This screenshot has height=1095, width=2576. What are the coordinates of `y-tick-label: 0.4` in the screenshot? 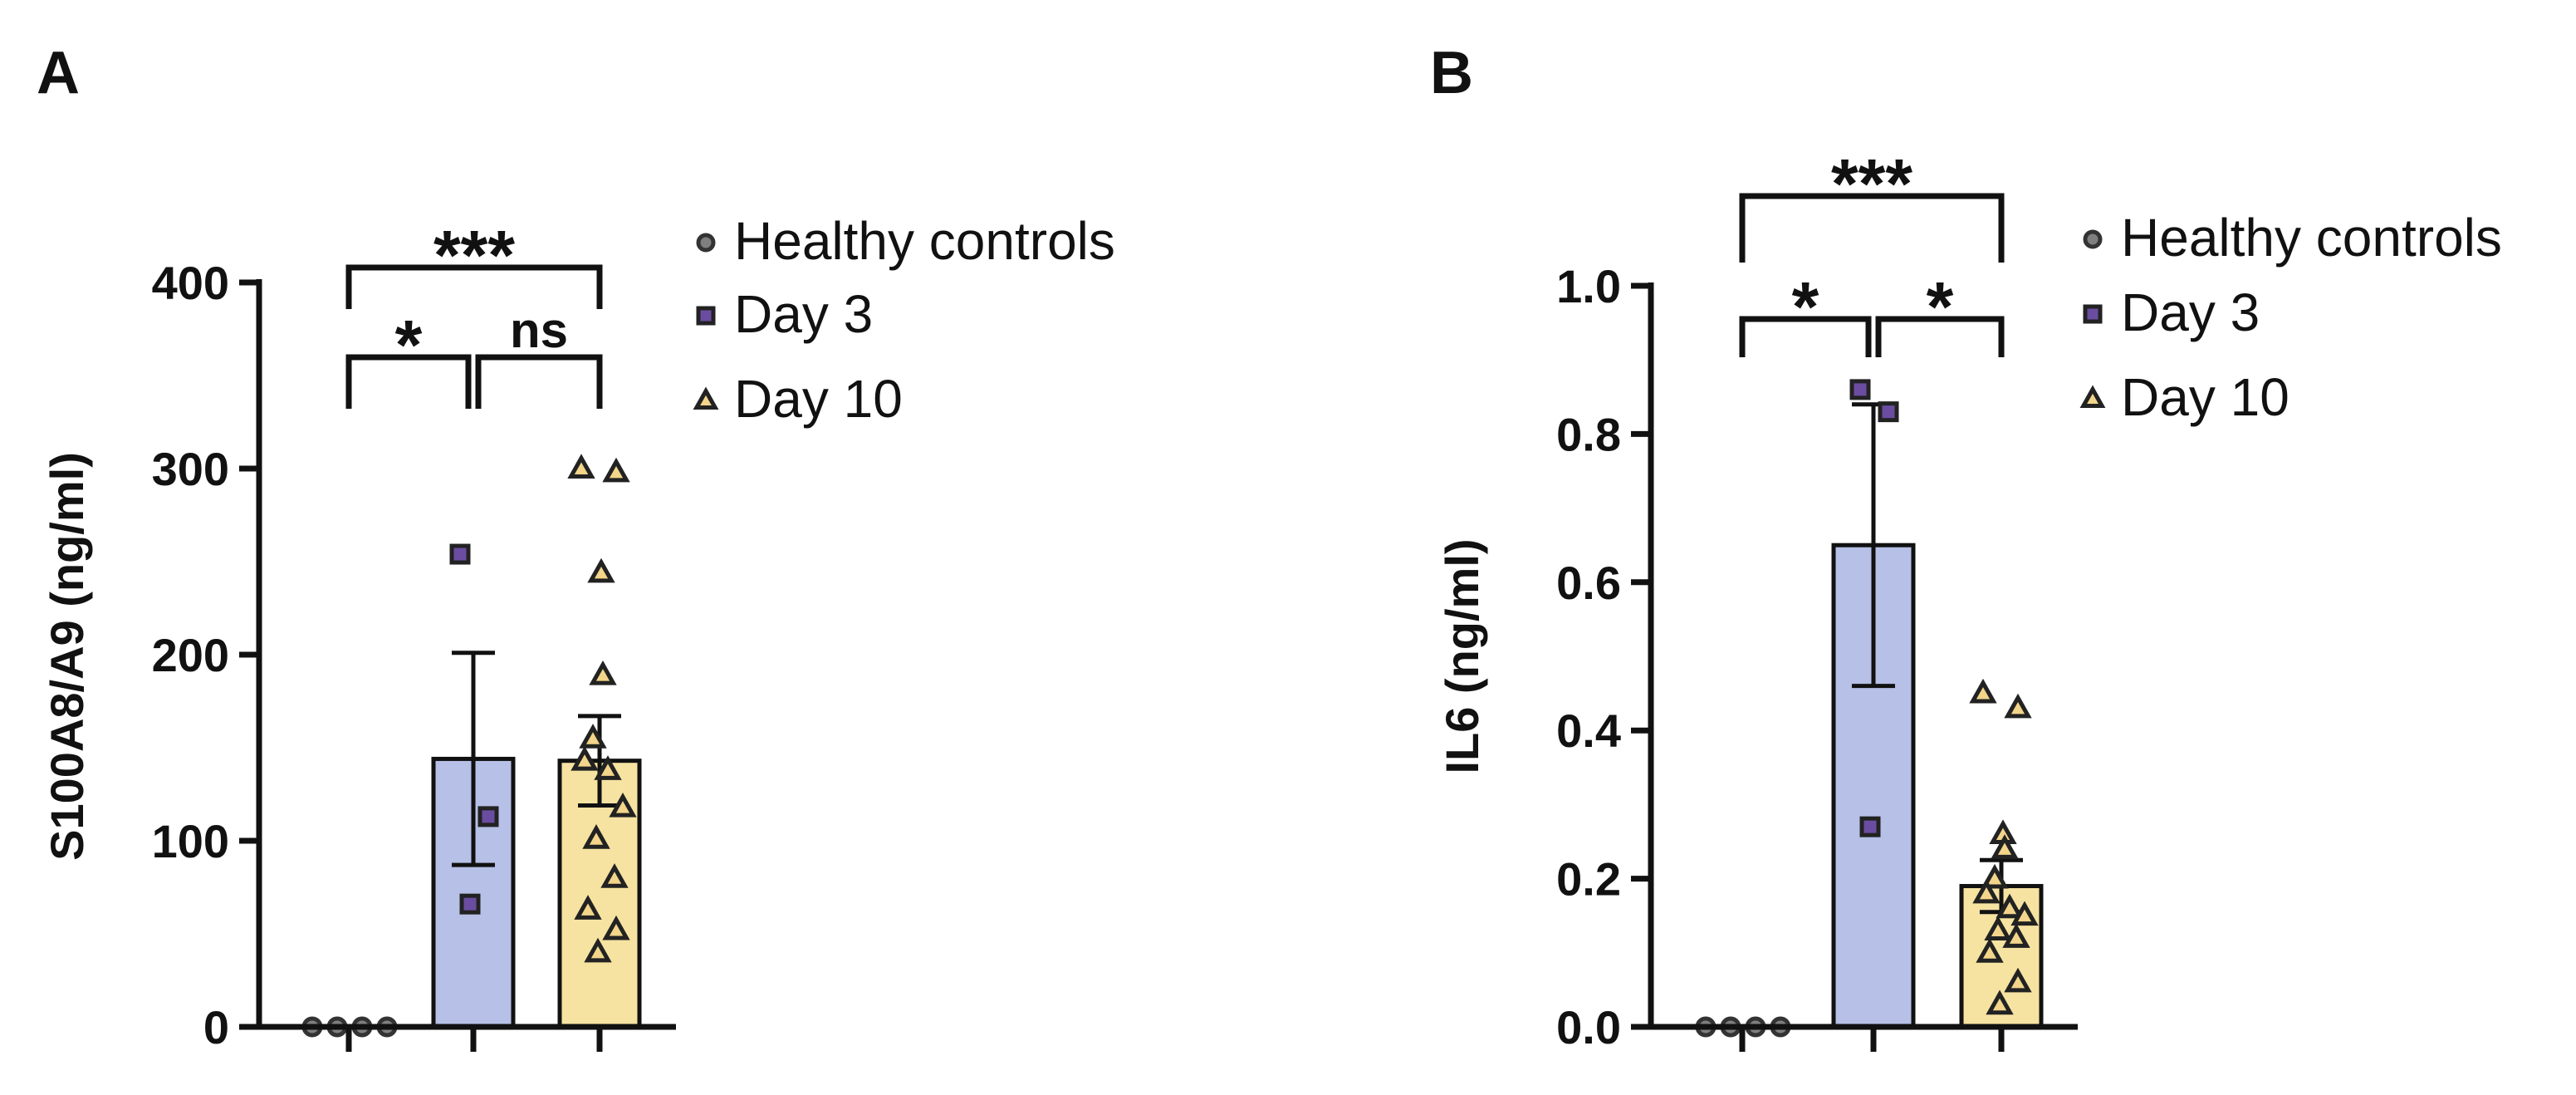 It's located at (1589, 731).